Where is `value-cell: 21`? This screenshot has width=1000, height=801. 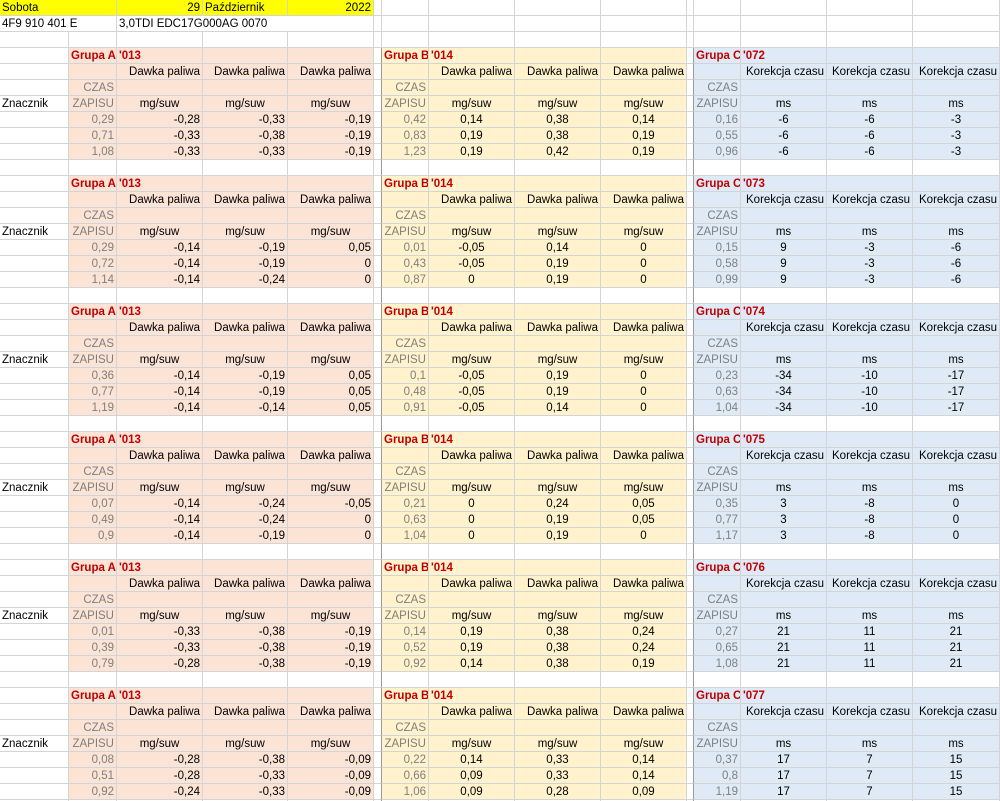
value-cell: 21 is located at coordinates (784, 648).